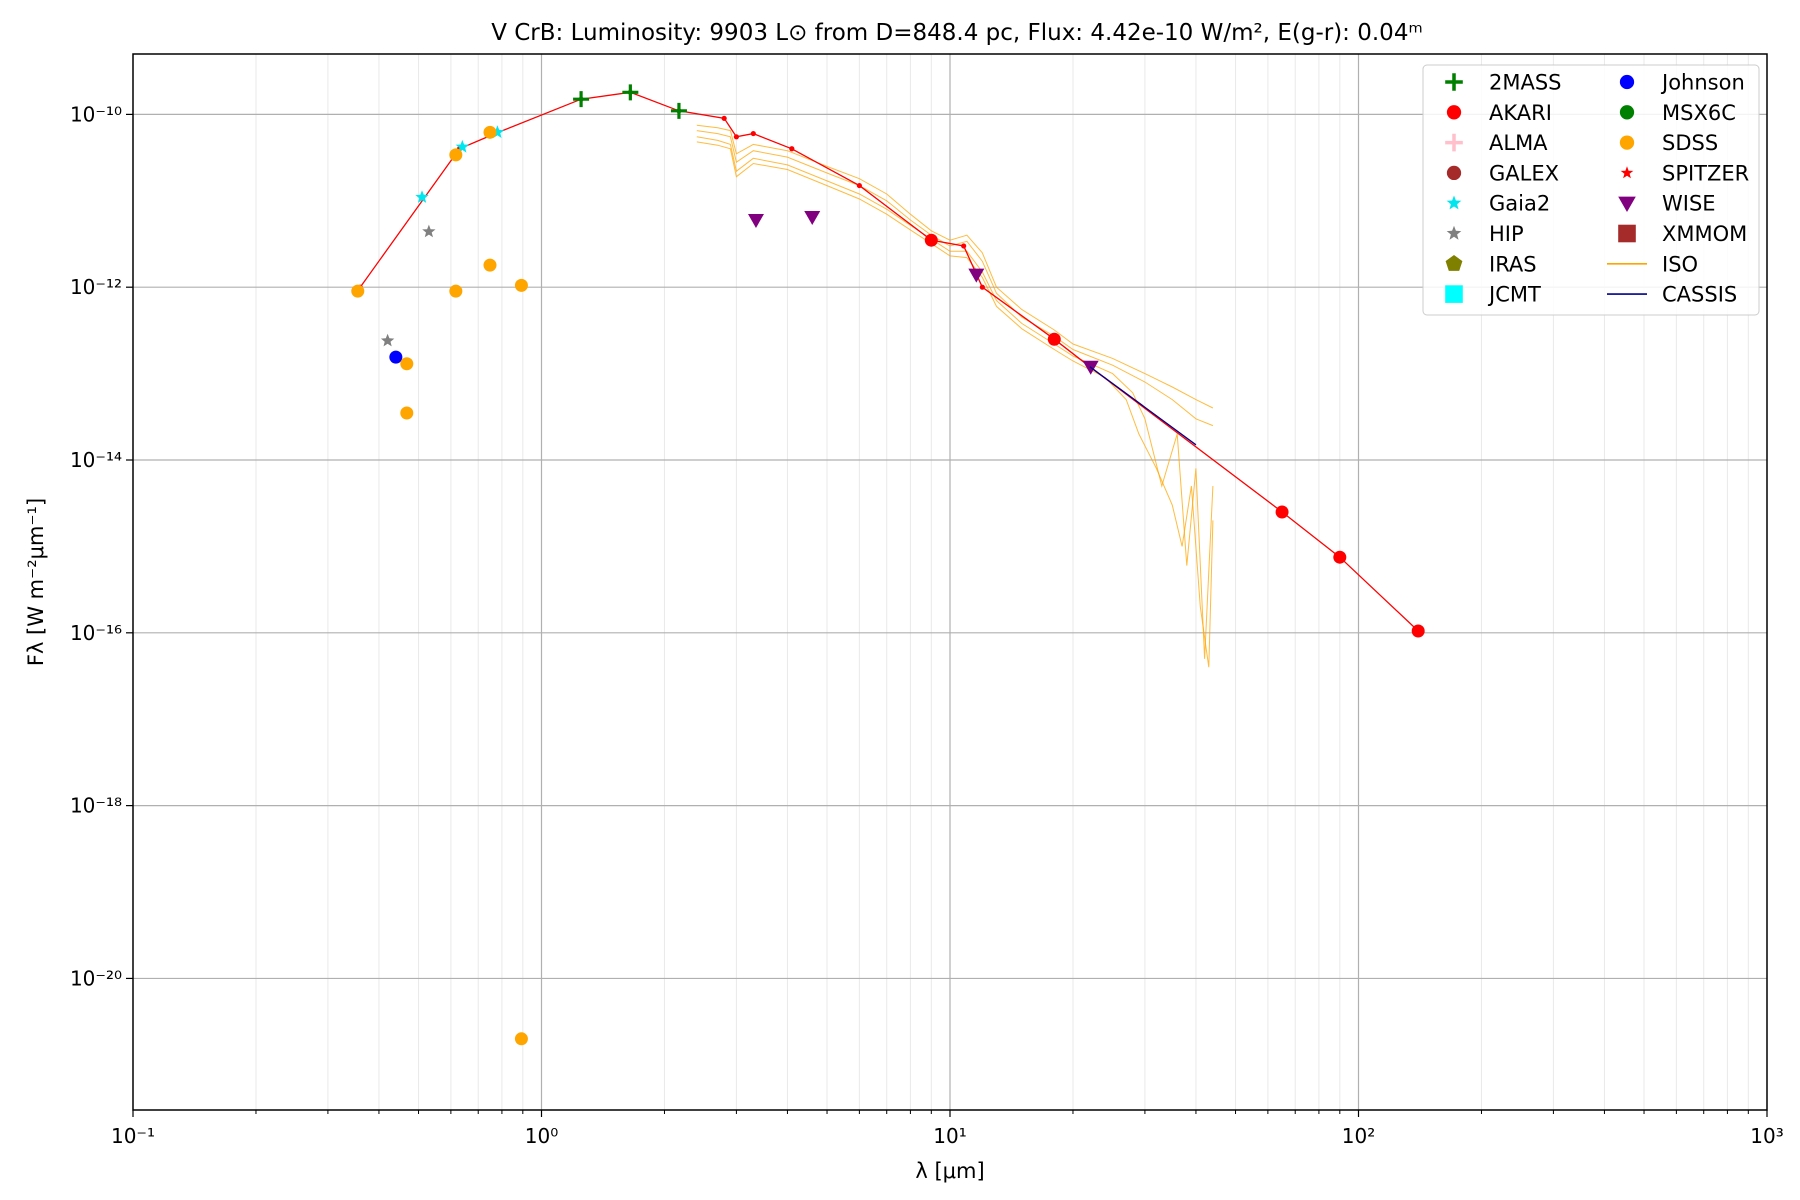 The image size is (1800, 1200). I want to click on legend-item-alma: ALMA, so click(1496, 143).